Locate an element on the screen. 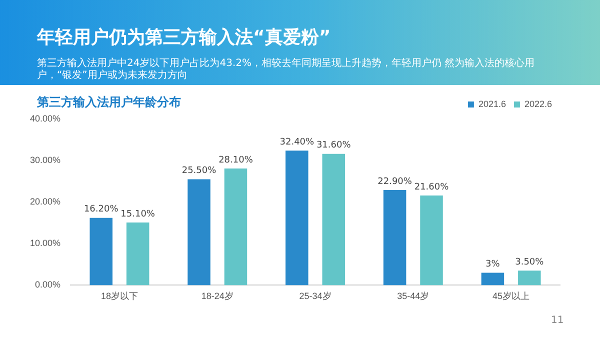 The height and width of the screenshot is (337, 600). data-label: 16.20% is located at coordinates (101, 209).